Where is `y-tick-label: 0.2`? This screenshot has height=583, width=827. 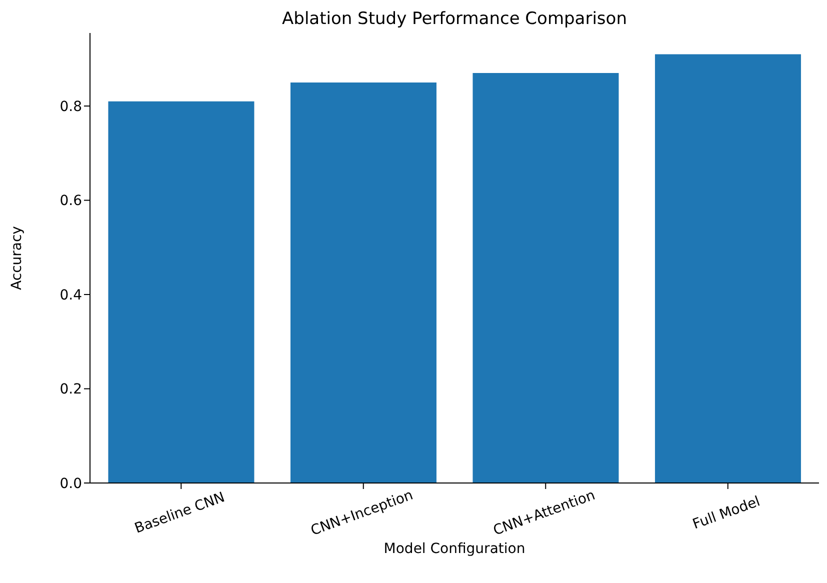
y-tick-label: 0.2 is located at coordinates (71, 390).